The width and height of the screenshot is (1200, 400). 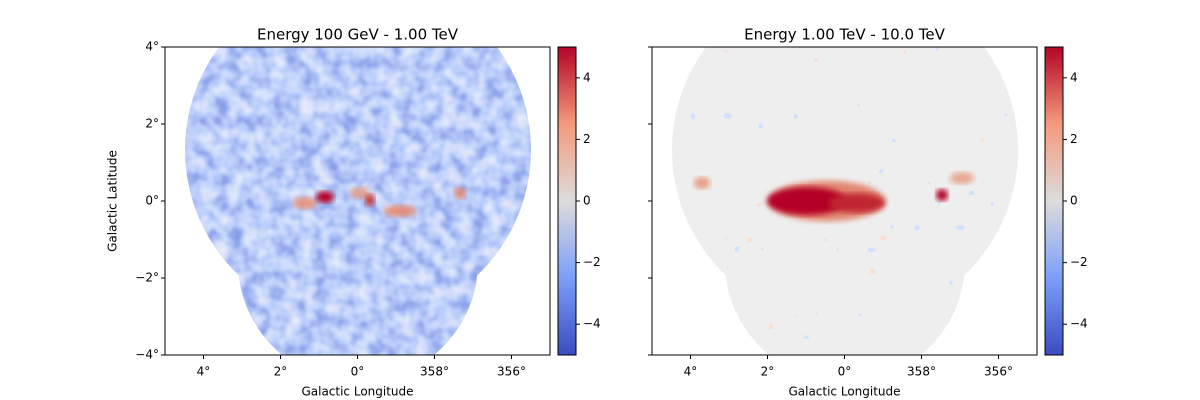 I want to click on y-tick-label: −4°, so click(x=147, y=355).